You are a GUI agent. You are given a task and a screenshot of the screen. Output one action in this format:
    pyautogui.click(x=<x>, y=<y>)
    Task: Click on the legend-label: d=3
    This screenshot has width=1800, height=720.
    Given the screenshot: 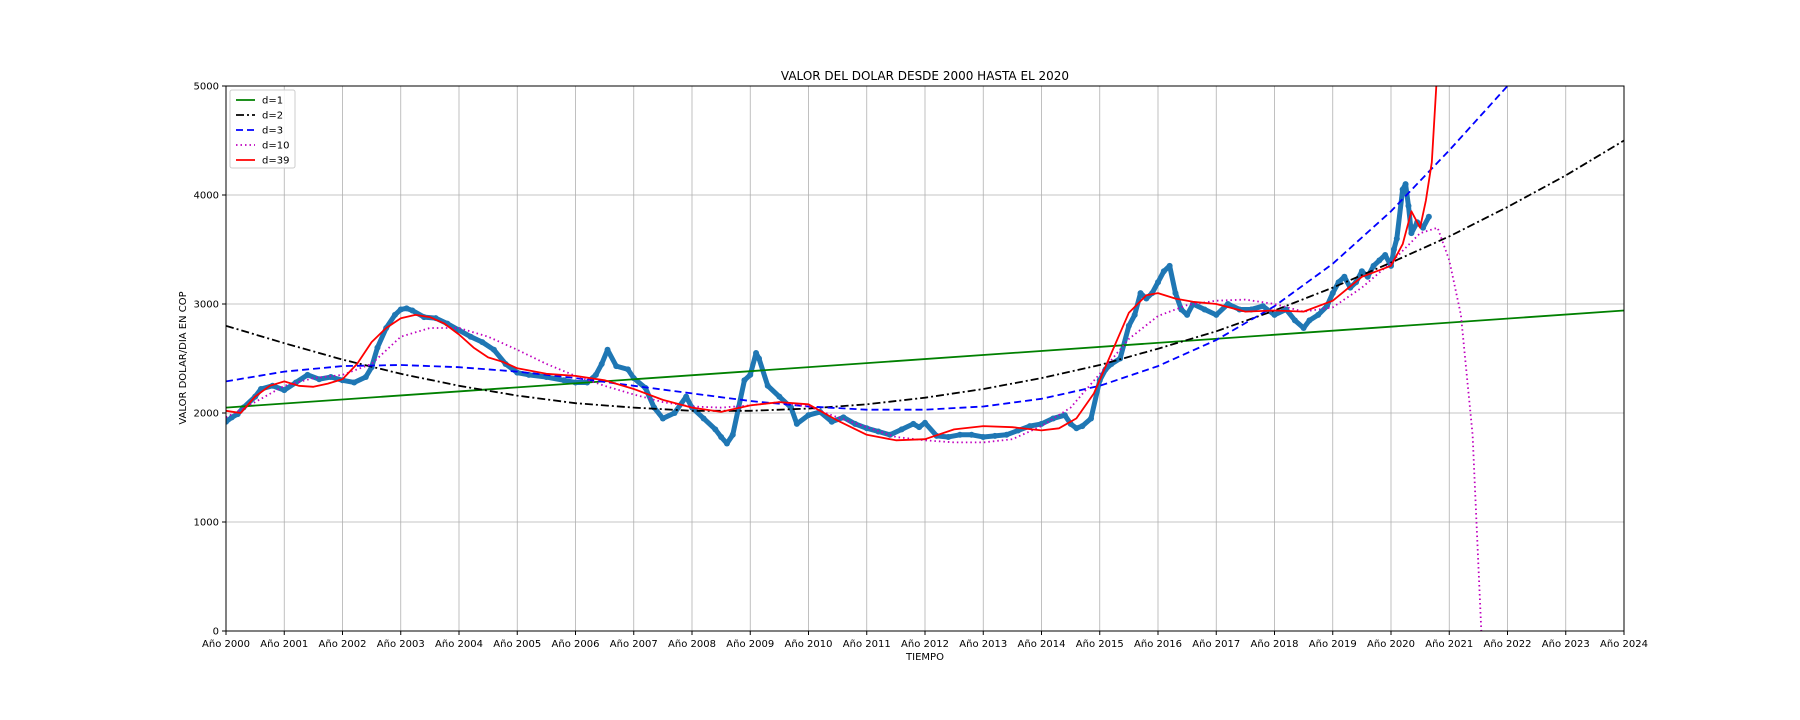 What is the action you would take?
    pyautogui.click(x=272, y=131)
    